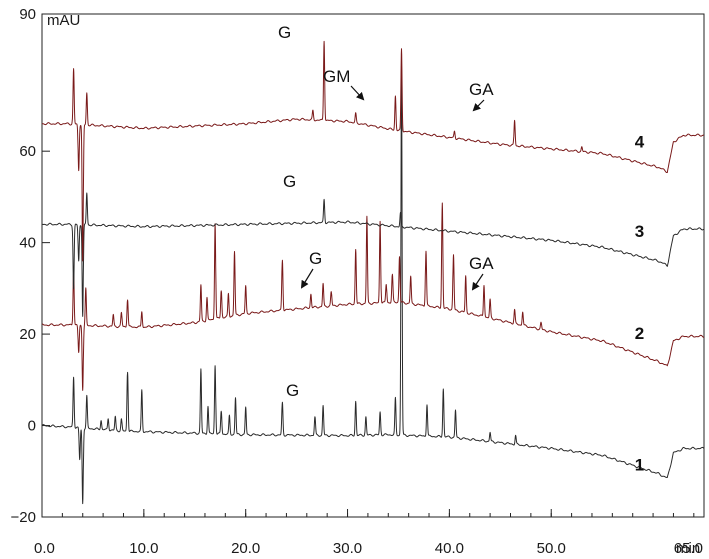 The image size is (709, 559). What do you see at coordinates (639, 464) in the screenshot?
I see `trace-1-label: 1` at bounding box center [639, 464].